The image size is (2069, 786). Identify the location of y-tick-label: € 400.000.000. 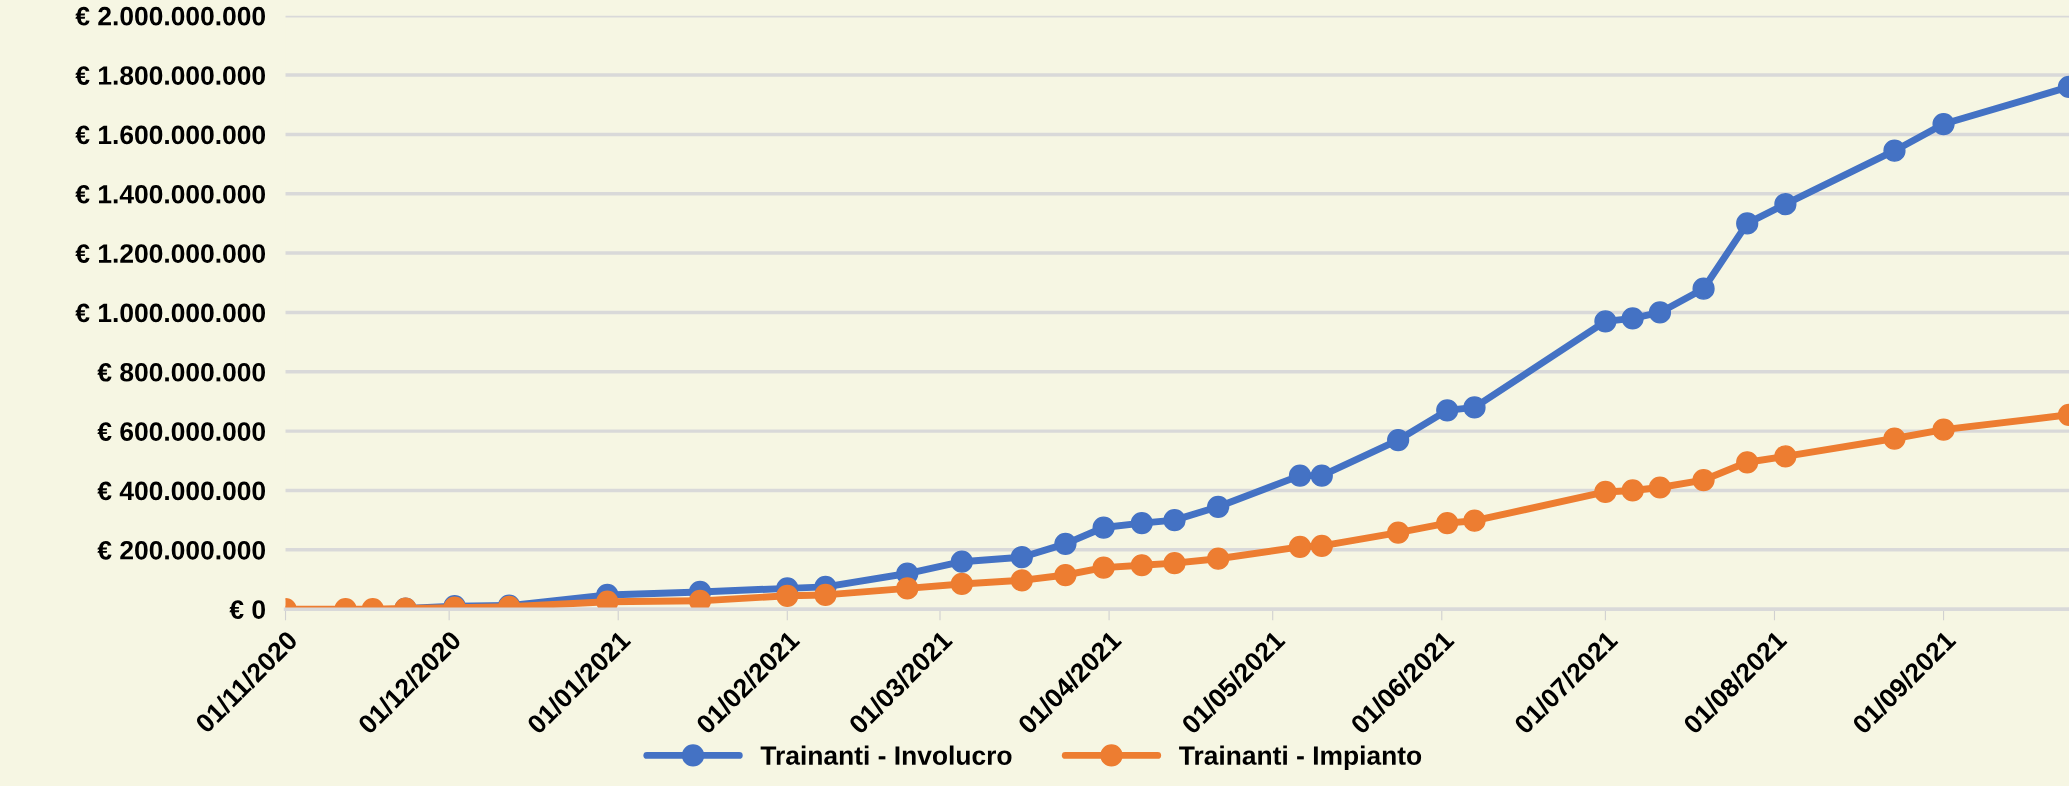
(181, 491).